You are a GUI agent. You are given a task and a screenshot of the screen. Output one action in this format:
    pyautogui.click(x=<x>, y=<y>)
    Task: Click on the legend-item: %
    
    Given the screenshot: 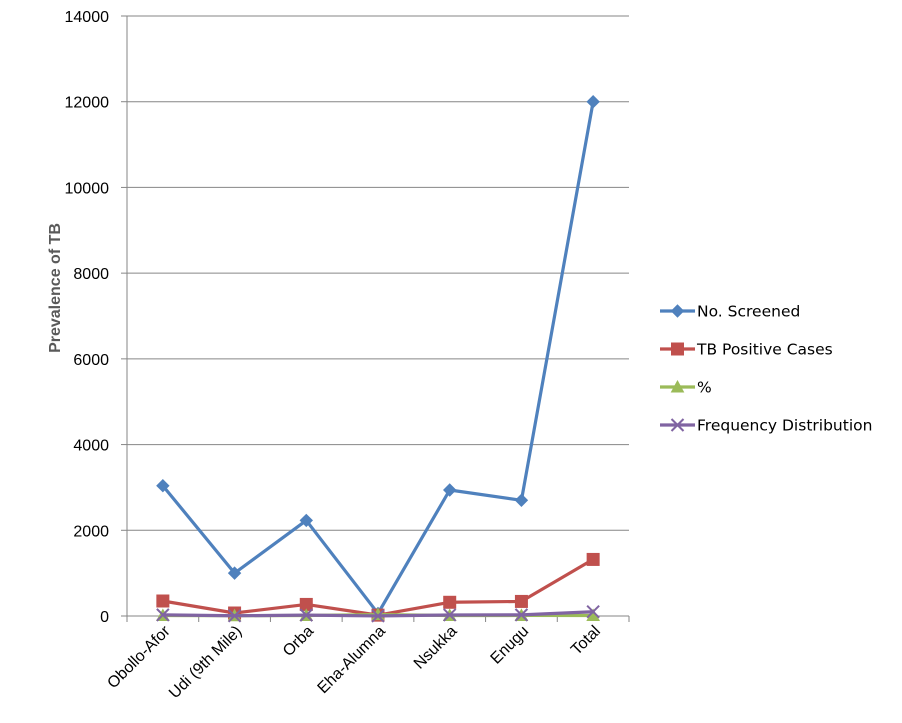 What is the action you would take?
    pyautogui.click(x=686, y=388)
    